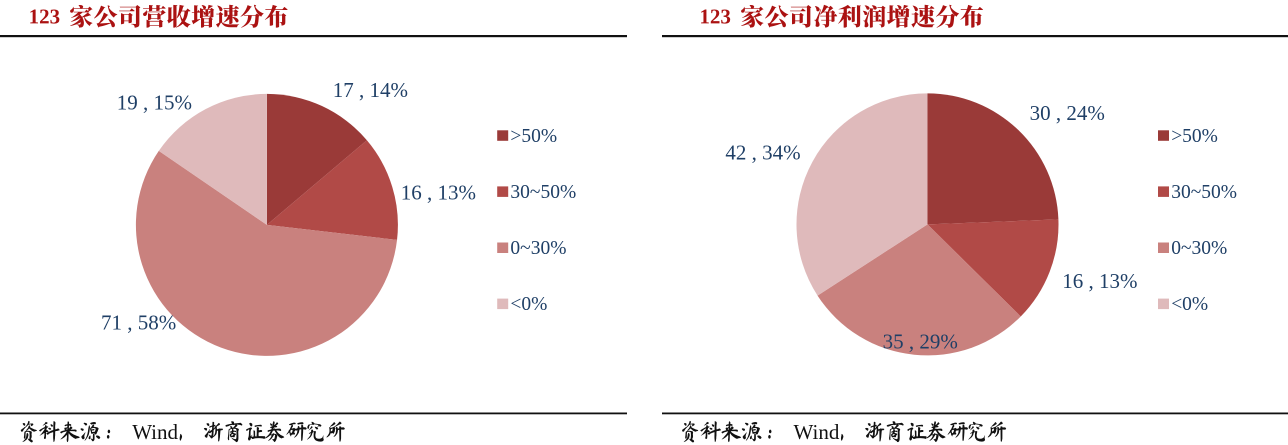  I want to click on svg-text: 71 , 58%, so click(138, 323).